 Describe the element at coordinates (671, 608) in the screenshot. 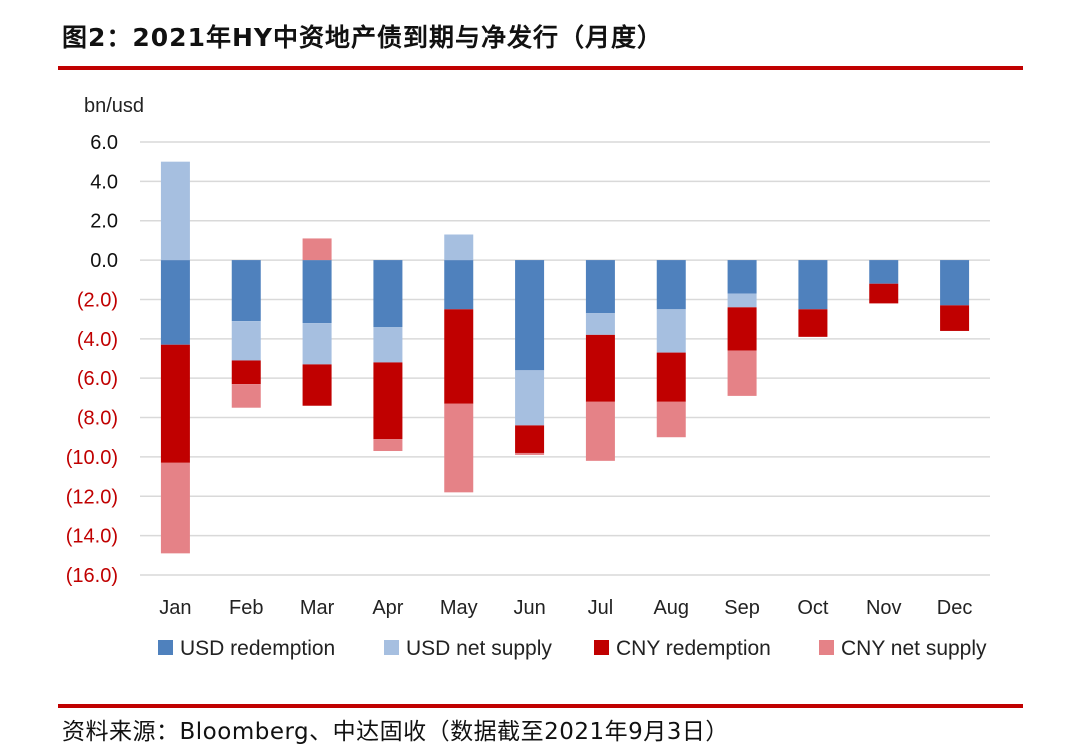

I see `x-tick-label: Aug` at that location.